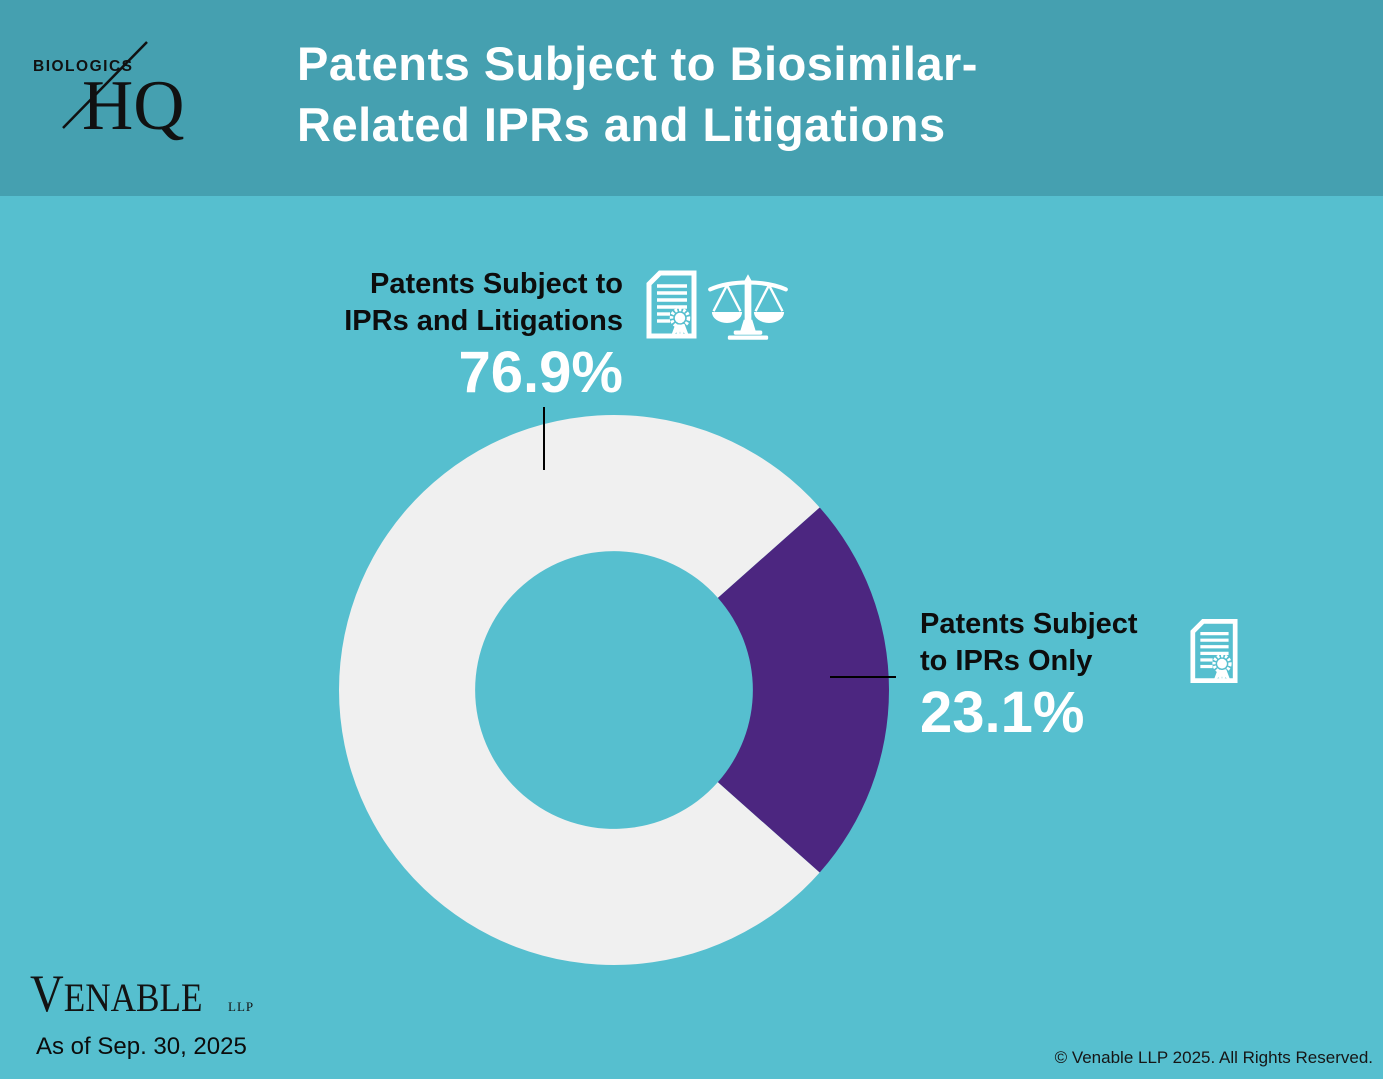 Image resolution: width=1383 pixels, height=1079 pixels. Describe the element at coordinates (1006, 661) in the screenshot. I see `callout-right-label-line2: to IPRs Only` at that location.